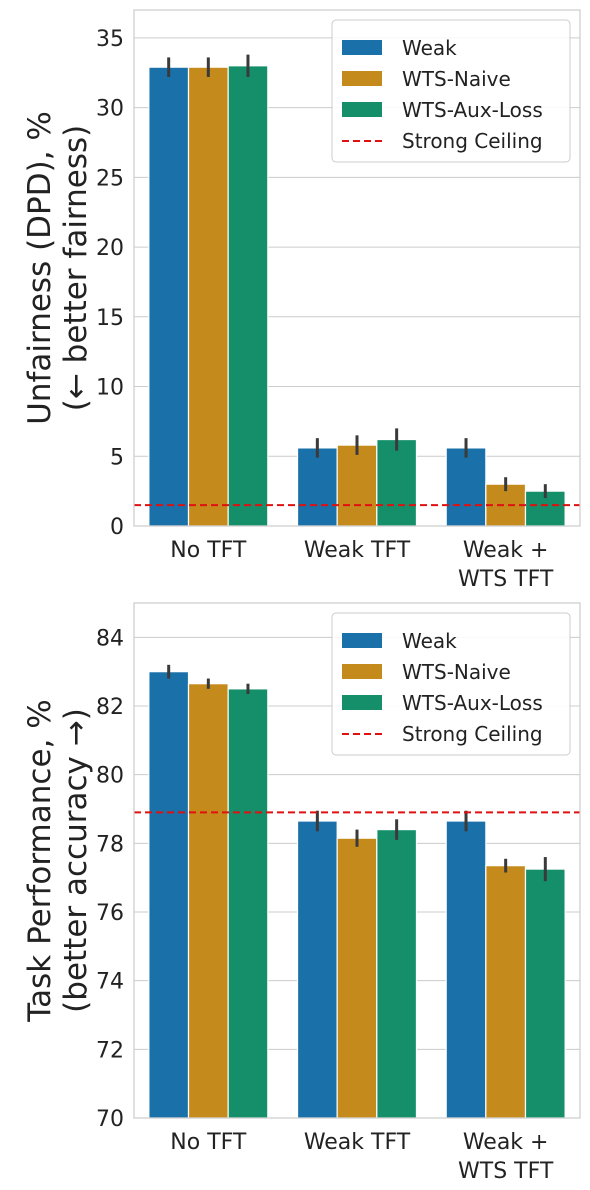  I want to click on y-axis-label: Task Performance, %(better accuracy →), so click(58, 860).